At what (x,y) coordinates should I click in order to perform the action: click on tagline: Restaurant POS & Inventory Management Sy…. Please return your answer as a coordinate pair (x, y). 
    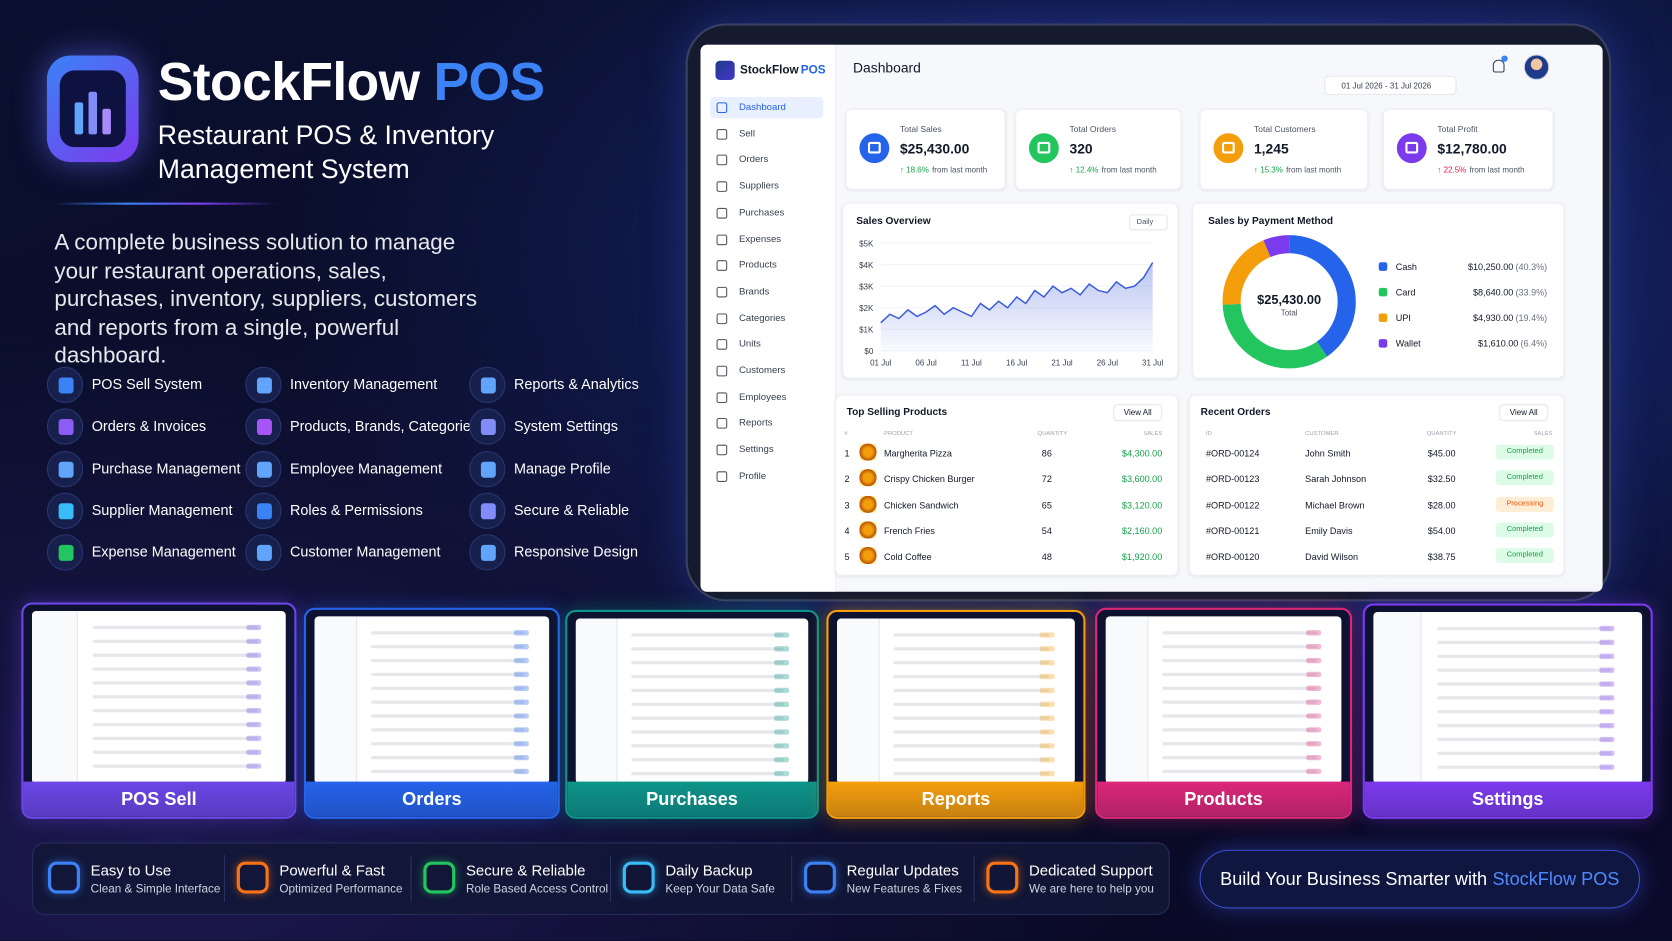
    Looking at the image, I should click on (326, 152).